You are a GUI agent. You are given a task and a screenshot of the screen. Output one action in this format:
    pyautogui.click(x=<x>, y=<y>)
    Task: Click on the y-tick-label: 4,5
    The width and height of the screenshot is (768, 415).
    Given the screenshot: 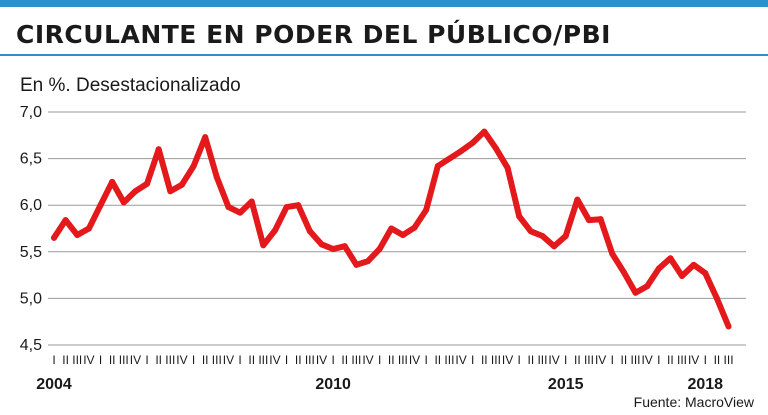 What is the action you would take?
    pyautogui.click(x=31, y=345)
    